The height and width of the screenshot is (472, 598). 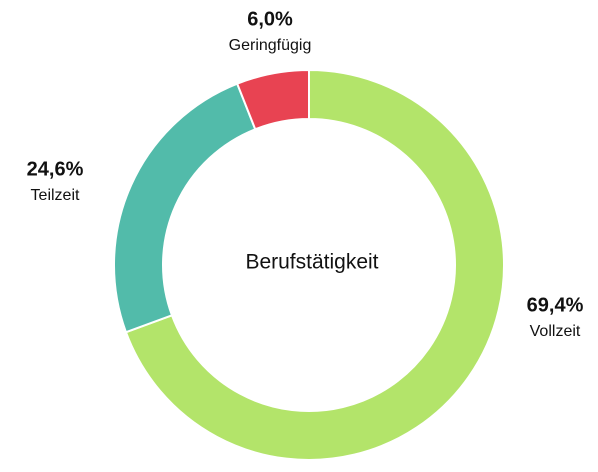 What do you see at coordinates (270, 19) in the screenshot?
I see `value-label: 6,0%` at bounding box center [270, 19].